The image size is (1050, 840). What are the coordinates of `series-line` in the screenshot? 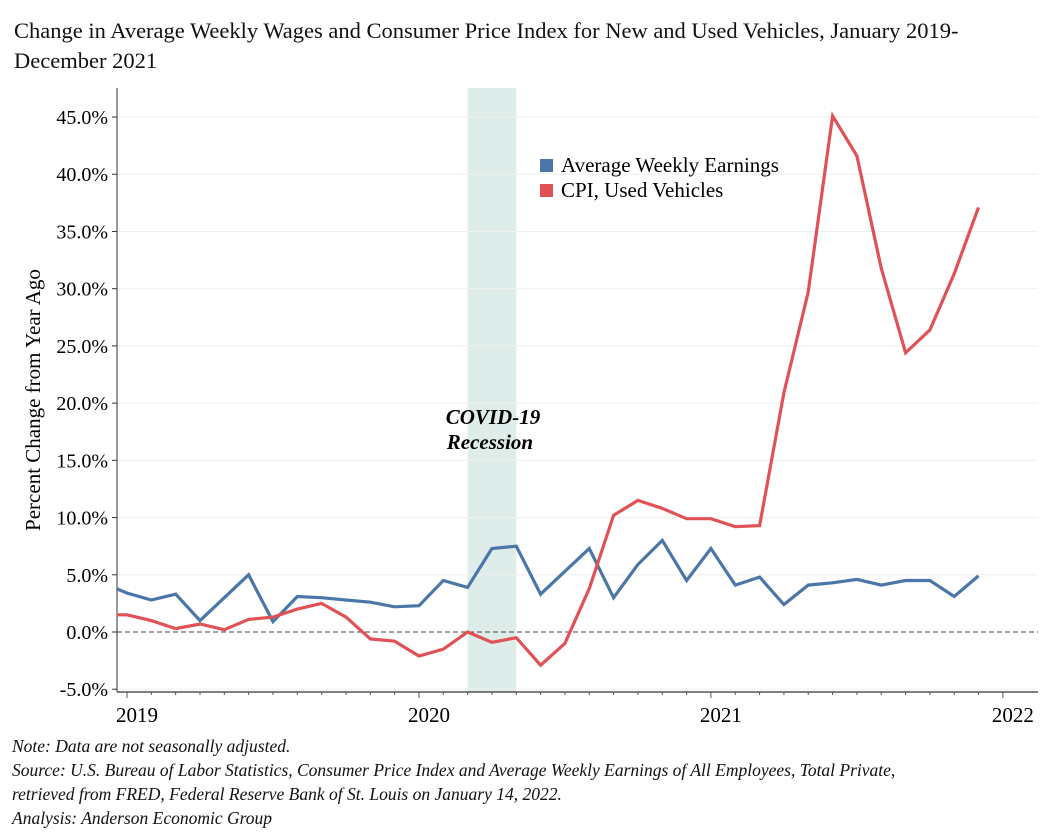 It's located at (548, 581).